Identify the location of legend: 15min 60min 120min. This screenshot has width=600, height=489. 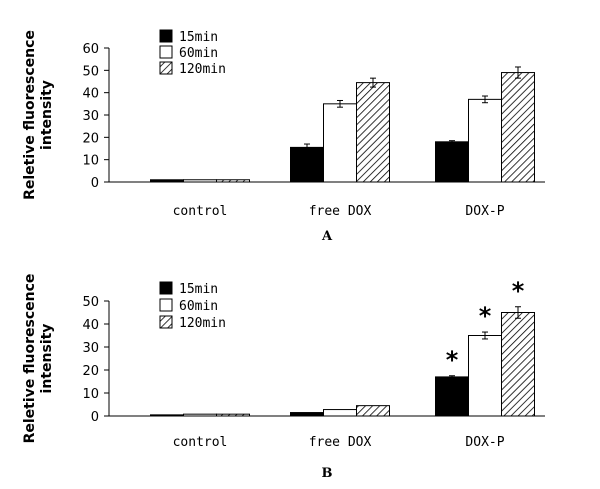
(192, 306).